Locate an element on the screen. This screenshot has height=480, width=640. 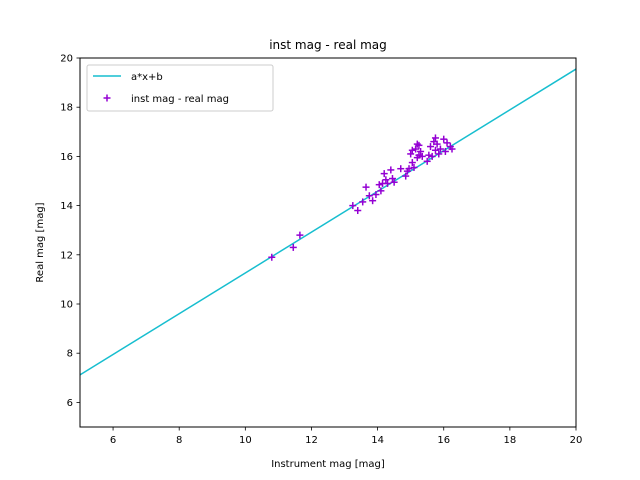
chart-title: inst mag - real mag is located at coordinates (328, 45).